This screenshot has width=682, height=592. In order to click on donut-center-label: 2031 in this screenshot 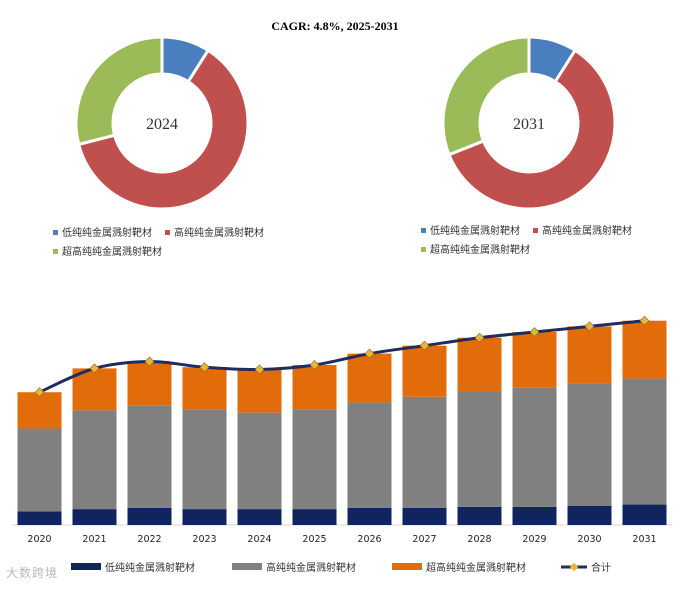, I will do `click(529, 124)`.